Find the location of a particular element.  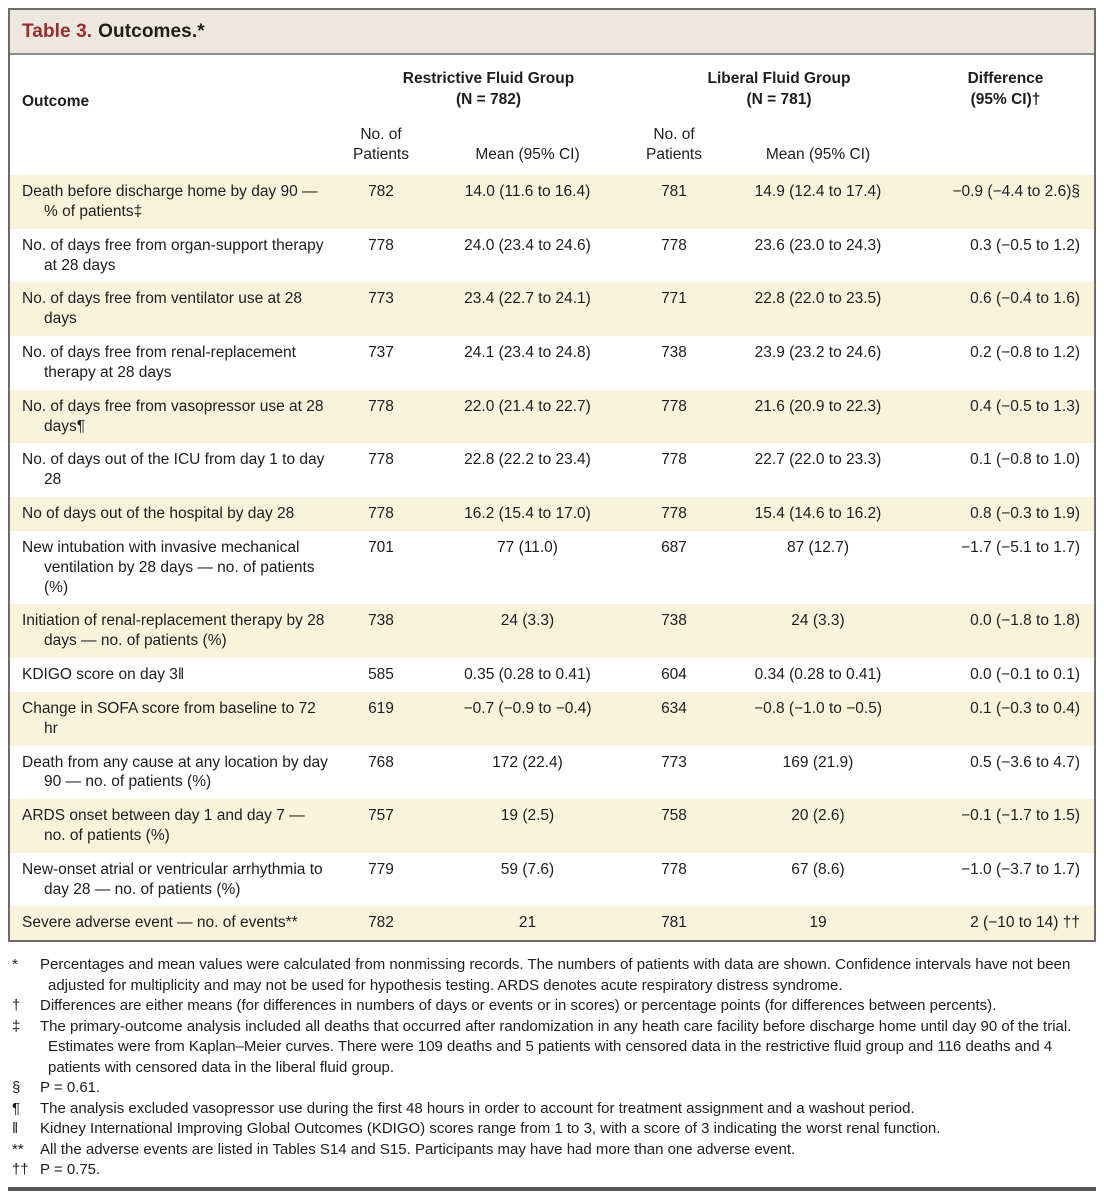

footnote-marker: ‡ is located at coordinates (16, 1026).